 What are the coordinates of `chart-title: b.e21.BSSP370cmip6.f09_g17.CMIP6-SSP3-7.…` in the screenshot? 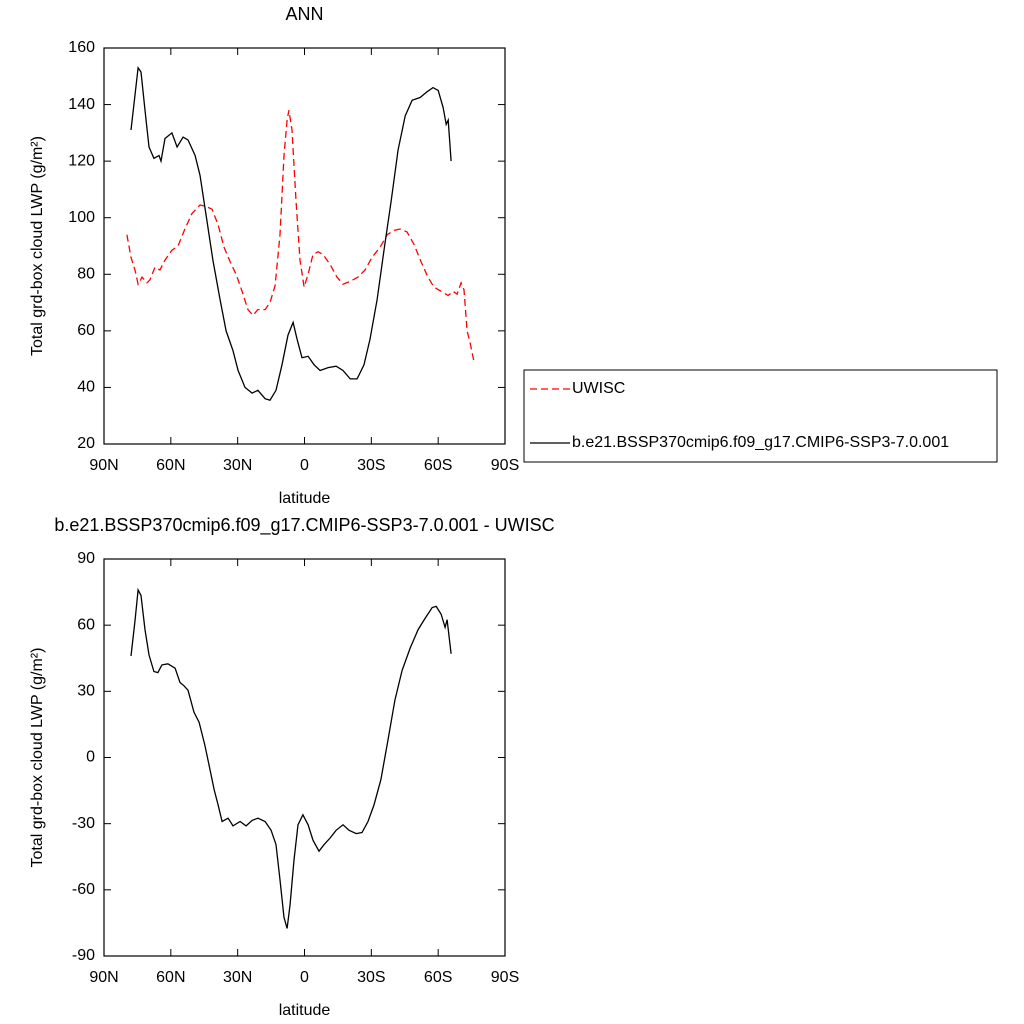 It's located at (304, 525).